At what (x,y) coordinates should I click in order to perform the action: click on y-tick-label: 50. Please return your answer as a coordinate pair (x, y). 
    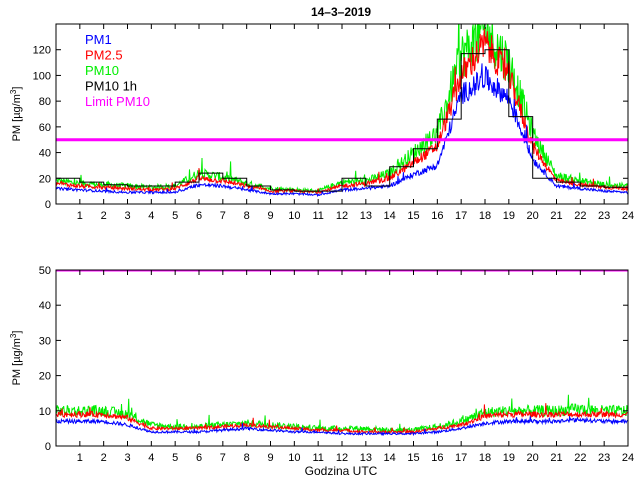
    Looking at the image, I should click on (45, 271).